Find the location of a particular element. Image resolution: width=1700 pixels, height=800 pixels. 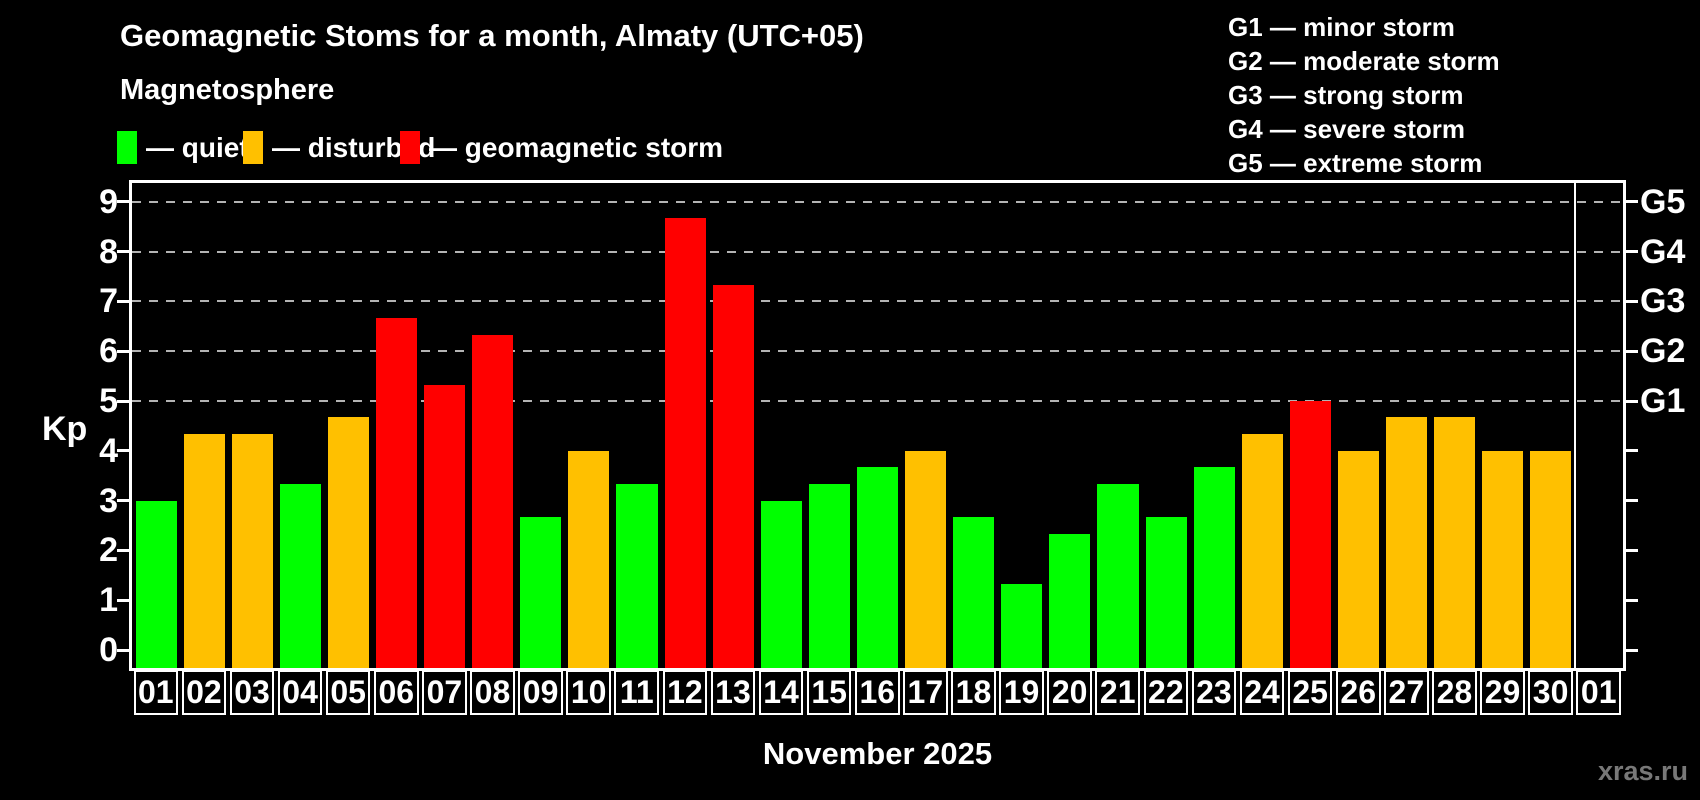

next-month-separator is located at coordinates (1574, 425).